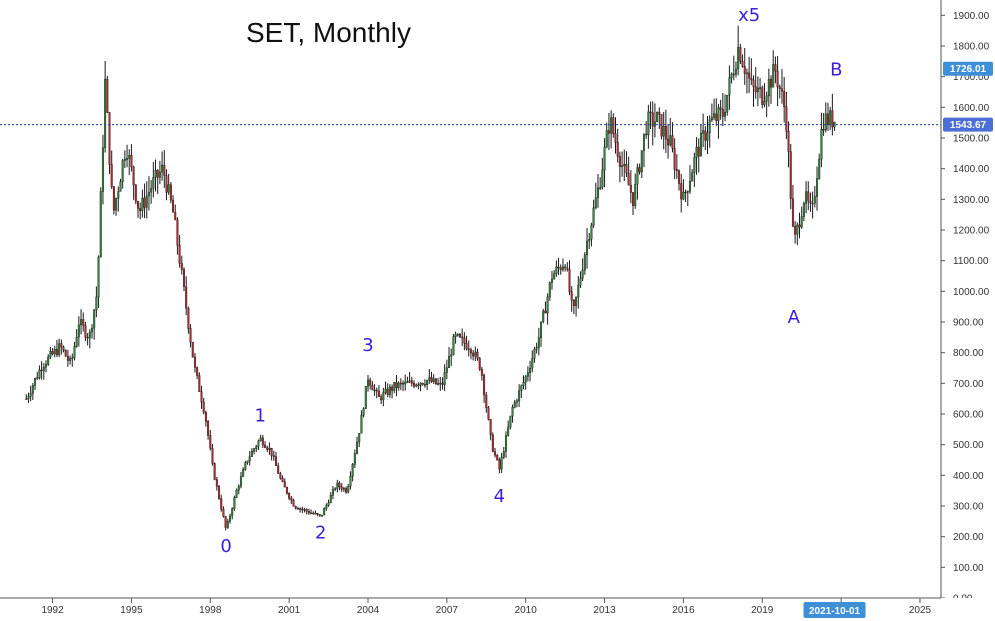 This screenshot has width=995, height=621. I want to click on y-tick-label: 1400.00, so click(971, 169).